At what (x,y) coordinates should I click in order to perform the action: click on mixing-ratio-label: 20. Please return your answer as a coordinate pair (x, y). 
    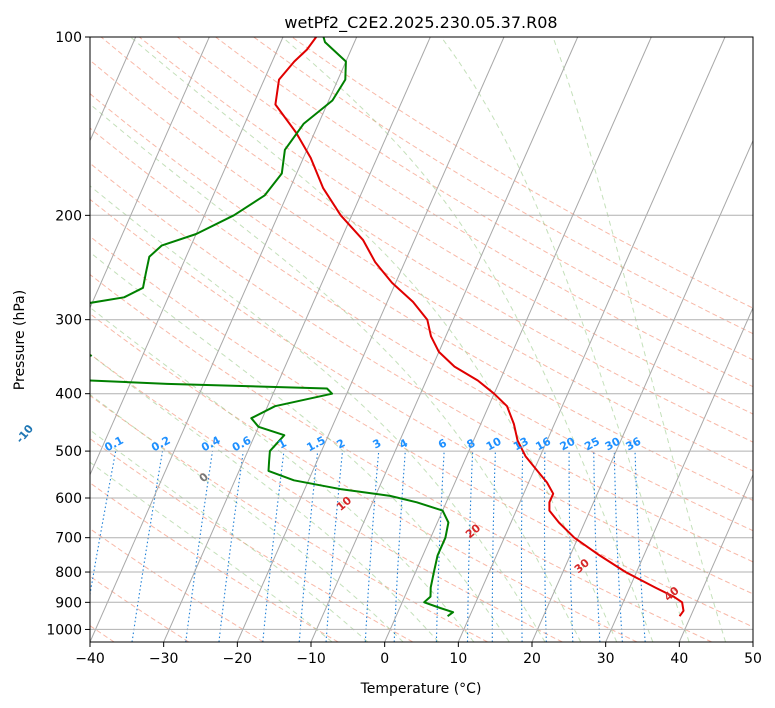
    Looking at the image, I should click on (568, 444).